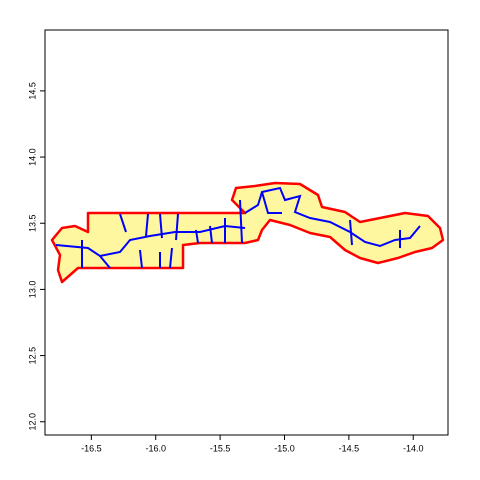  What do you see at coordinates (32, 422) in the screenshot?
I see `y-tick-label: 12.0` at bounding box center [32, 422].